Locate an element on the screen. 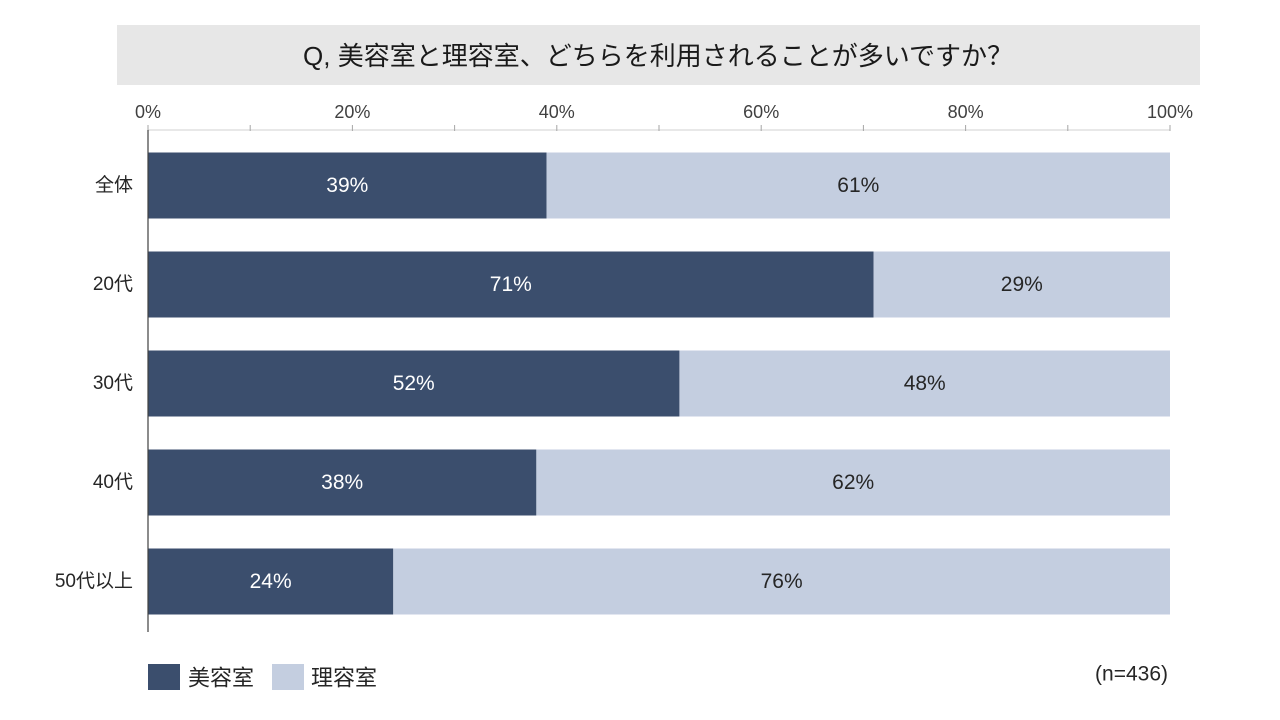 This screenshot has width=1280, height=720. data-label-beauty-salon: 24% is located at coordinates (271, 581).